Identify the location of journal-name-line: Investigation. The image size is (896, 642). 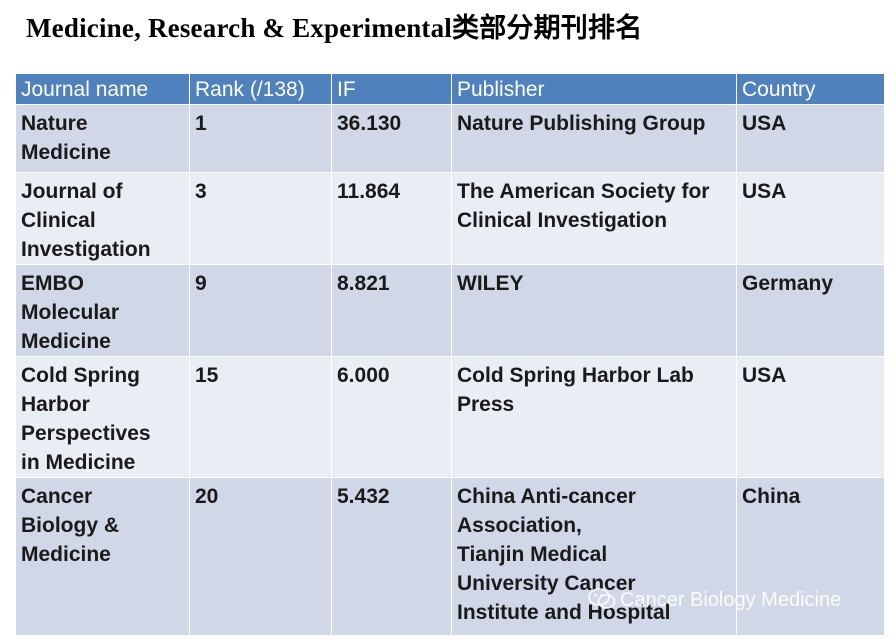
(86, 249).